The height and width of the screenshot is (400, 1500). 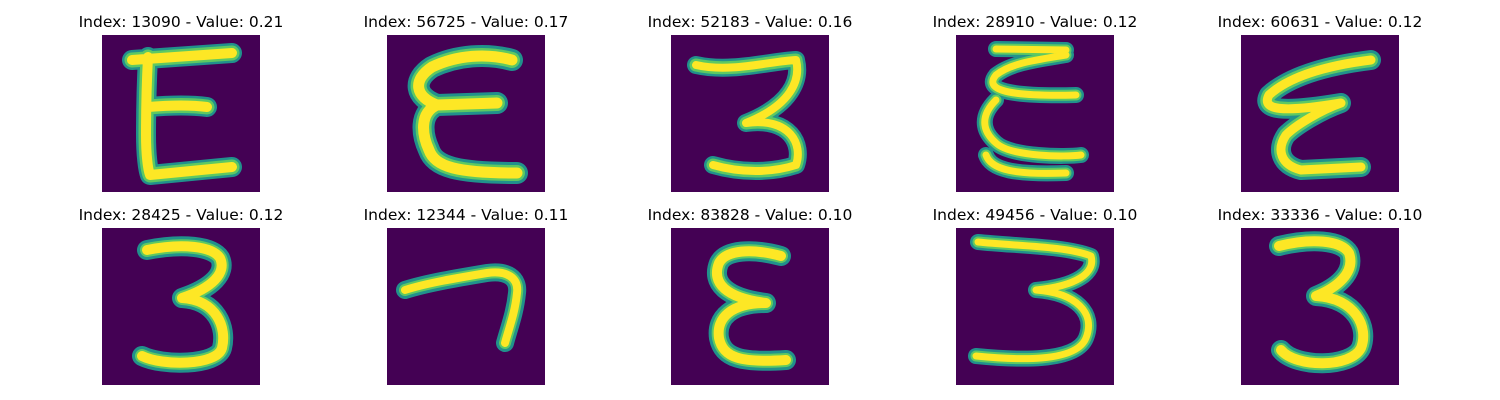 What do you see at coordinates (466, 215) in the screenshot?
I see `panel-title: Index: 12344 - Value: 0.11` at bounding box center [466, 215].